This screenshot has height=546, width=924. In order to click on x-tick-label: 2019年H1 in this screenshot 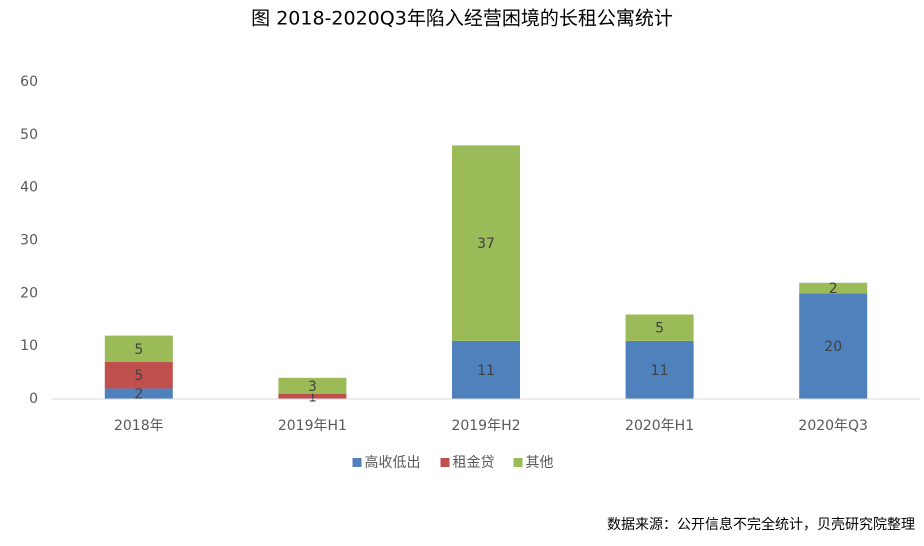, I will do `click(312, 426)`.